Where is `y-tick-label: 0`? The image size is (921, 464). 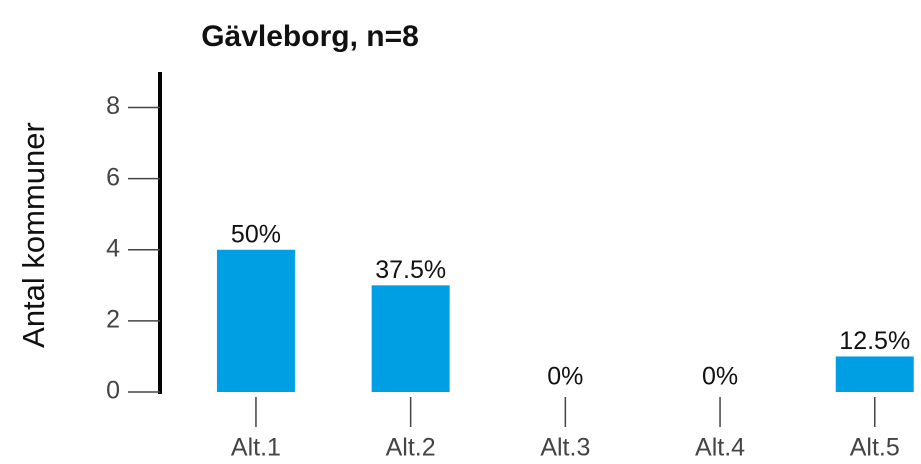
y-tick-label: 0 is located at coordinates (113, 391).